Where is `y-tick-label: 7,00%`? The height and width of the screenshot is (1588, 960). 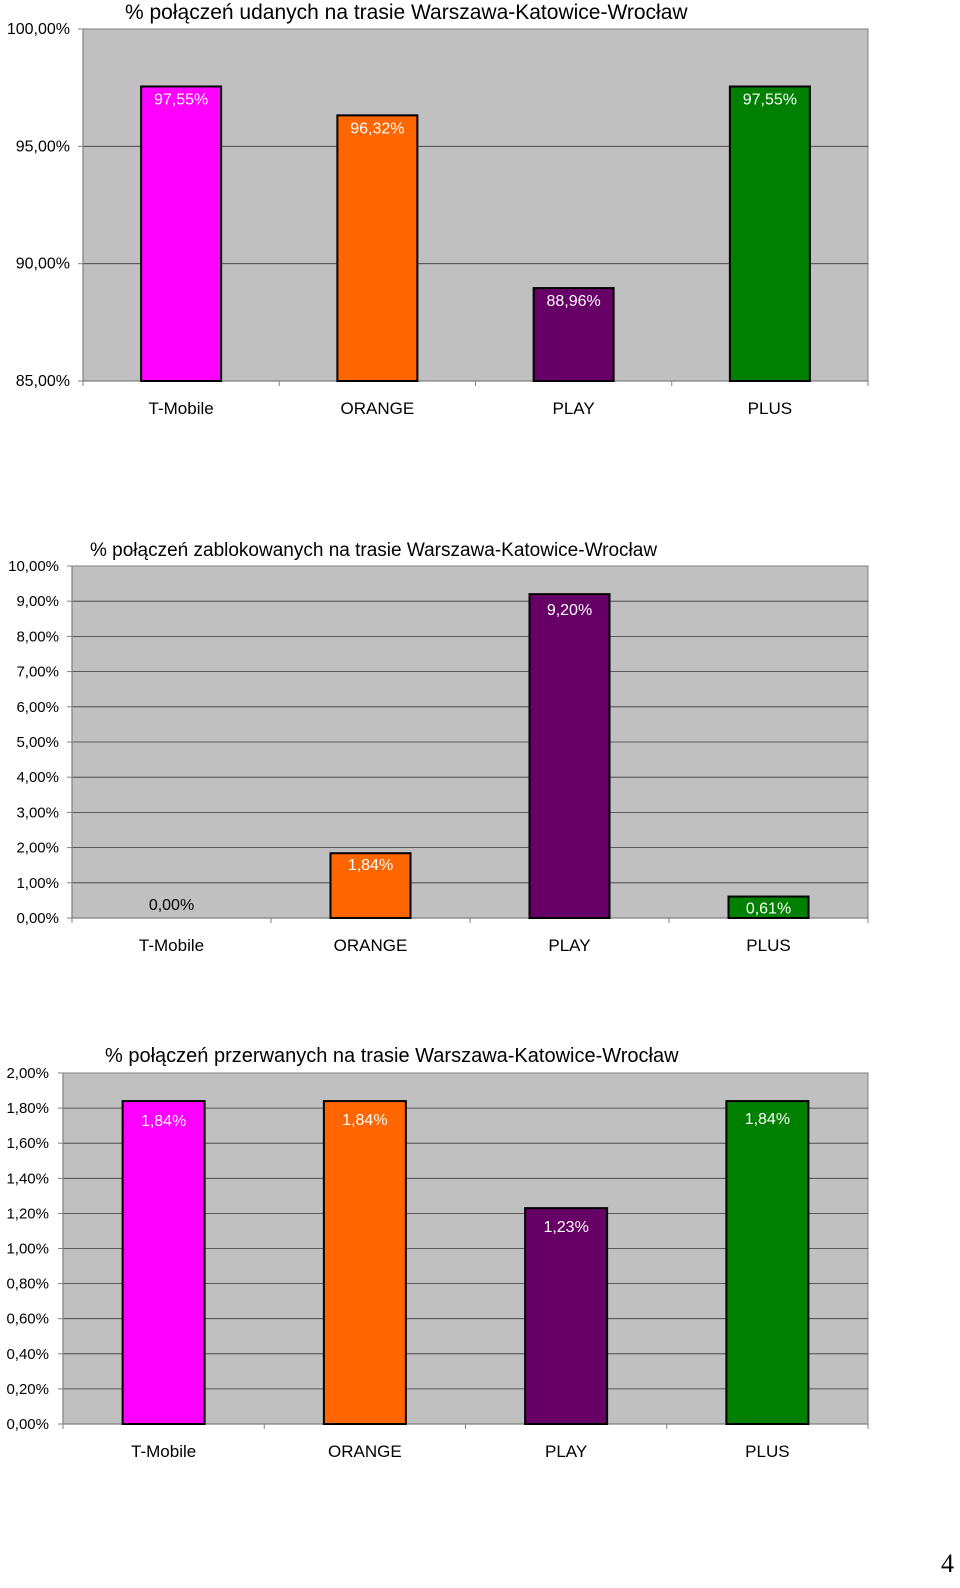 y-tick-label: 7,00% is located at coordinates (37, 672).